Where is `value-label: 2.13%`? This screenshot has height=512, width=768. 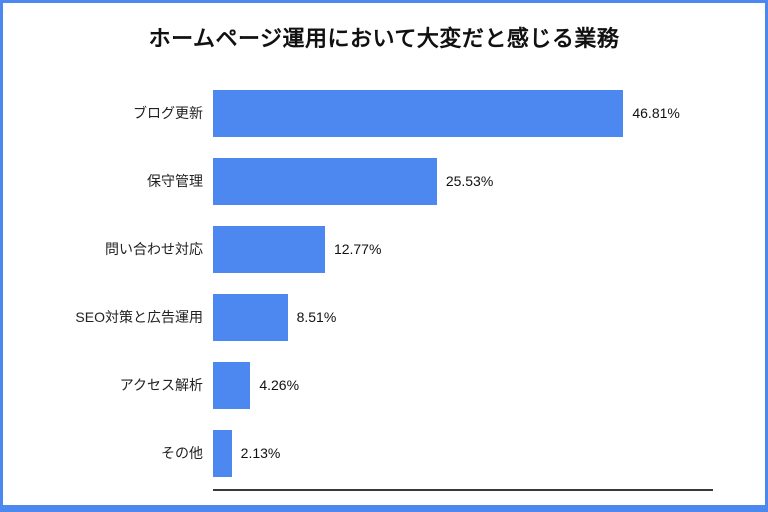 value-label: 2.13% is located at coordinates (260, 453).